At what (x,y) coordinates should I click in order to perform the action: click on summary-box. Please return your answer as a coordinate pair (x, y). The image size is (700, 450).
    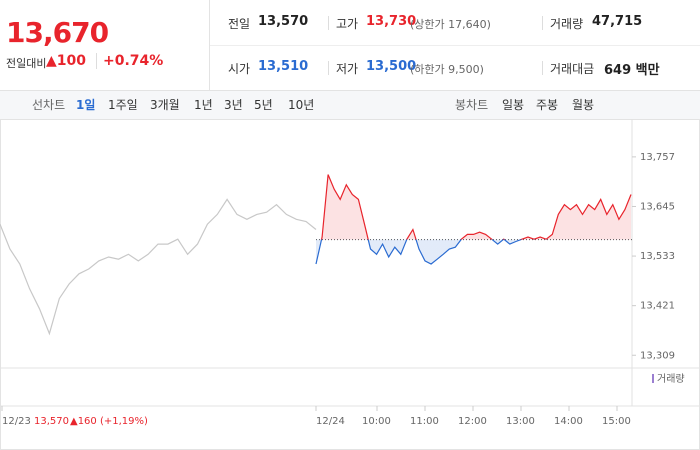
    Looking at the image, I should click on (105, 45).